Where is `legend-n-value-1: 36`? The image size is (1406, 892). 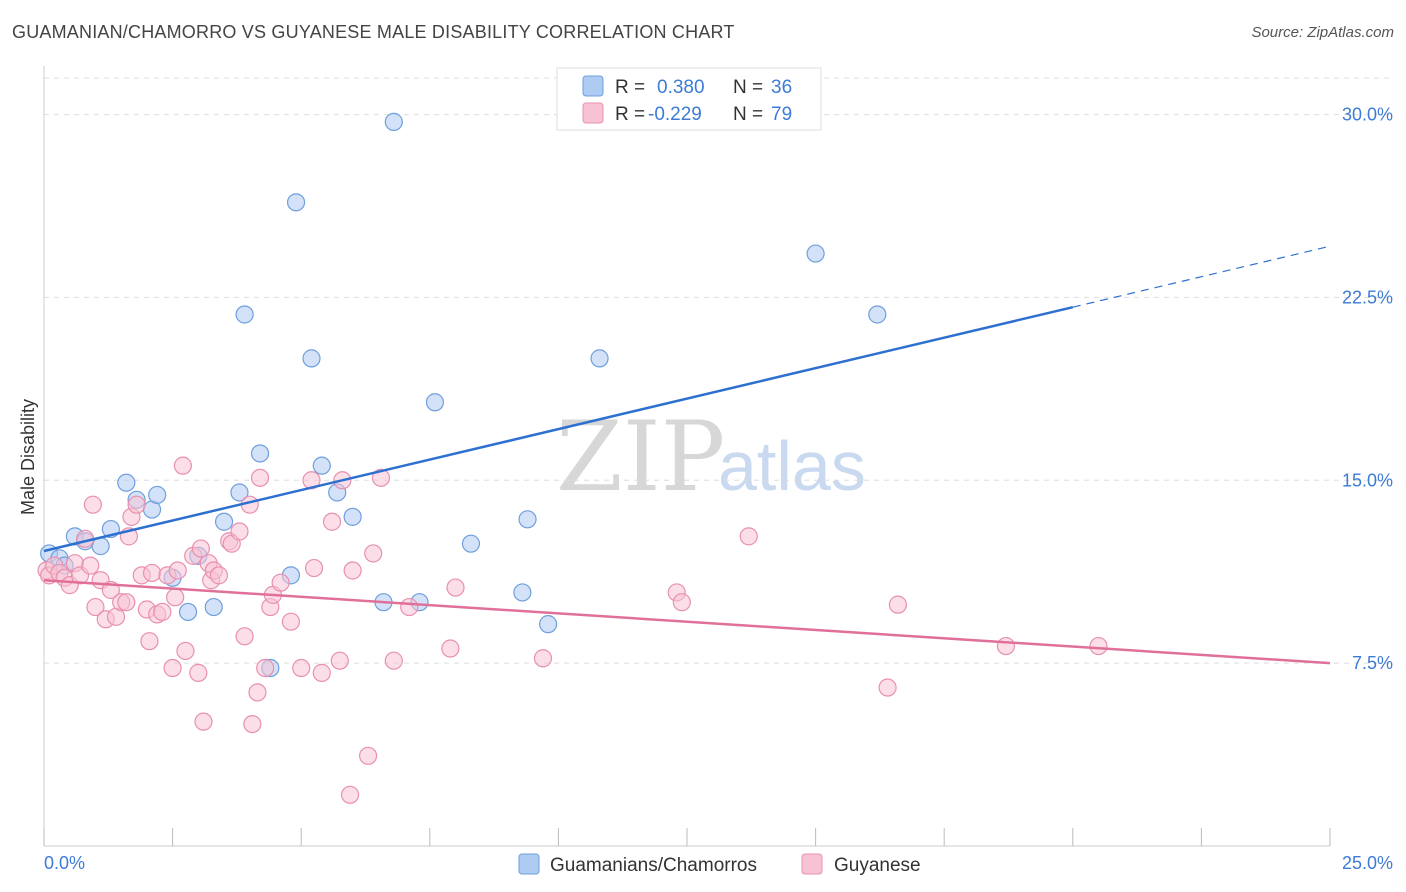 legend-n-value-1: 36 is located at coordinates (781, 87).